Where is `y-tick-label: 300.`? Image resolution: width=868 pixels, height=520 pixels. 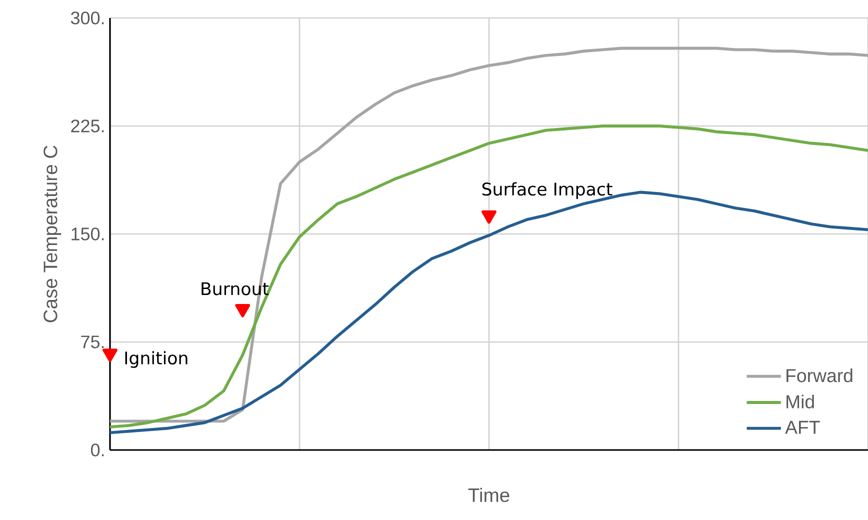 y-tick-label: 300. is located at coordinates (87, 18).